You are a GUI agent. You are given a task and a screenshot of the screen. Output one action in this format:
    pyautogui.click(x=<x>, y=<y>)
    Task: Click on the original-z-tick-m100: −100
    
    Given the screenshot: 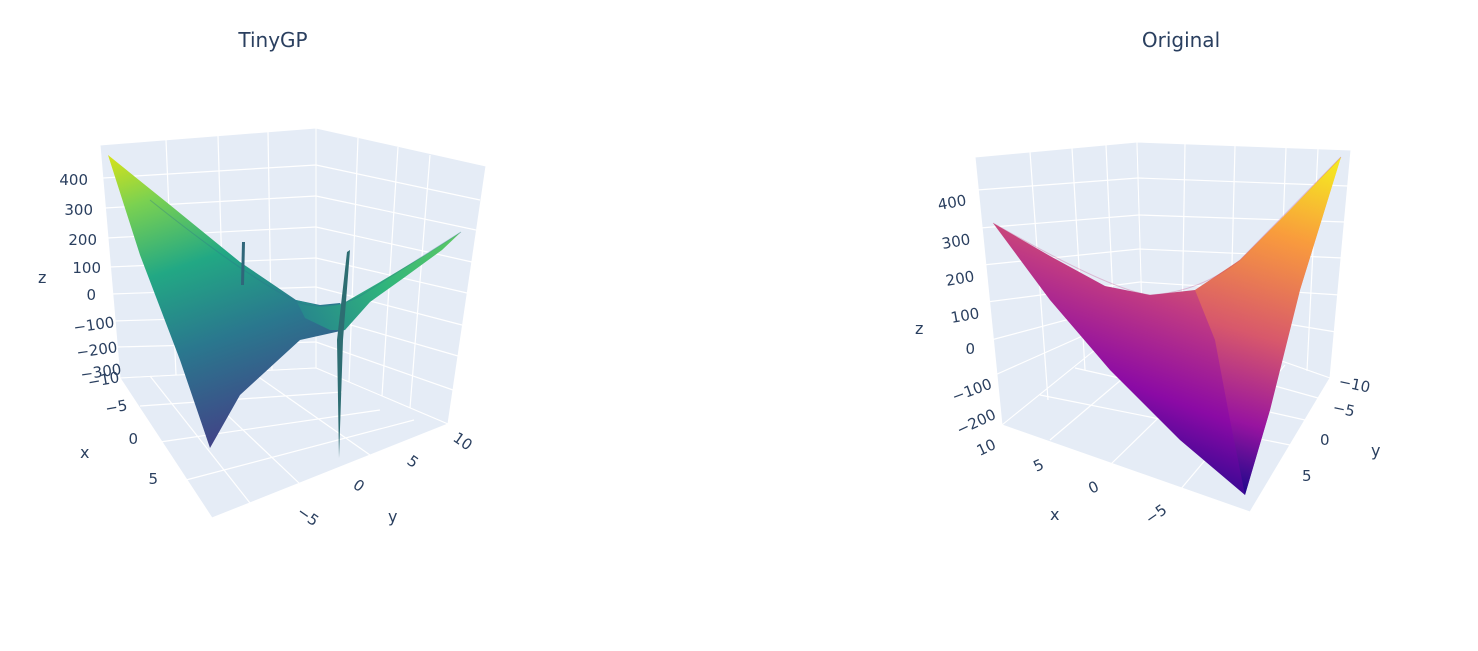 What is the action you would take?
    pyautogui.click(x=971, y=390)
    